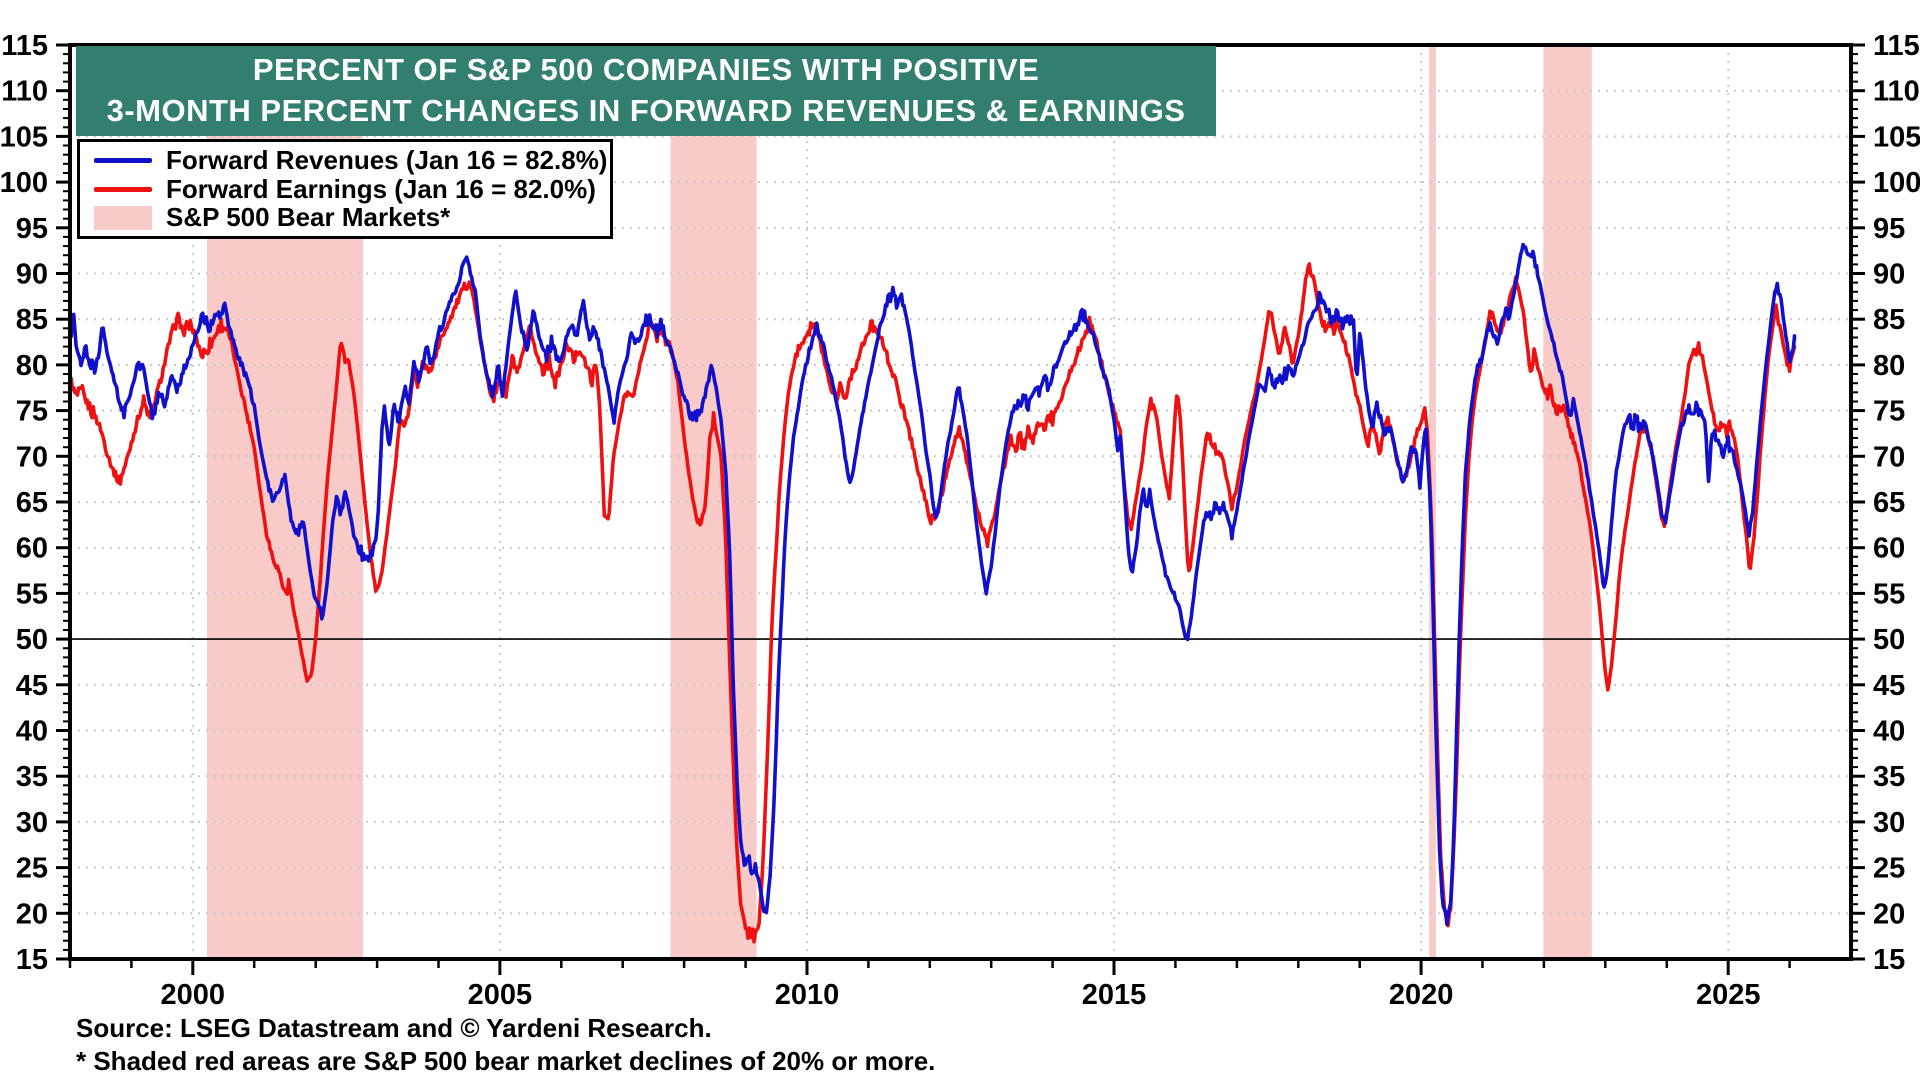 The width and height of the screenshot is (1920, 1080). I want to click on y-axis-label-right: 50, so click(1889, 640).